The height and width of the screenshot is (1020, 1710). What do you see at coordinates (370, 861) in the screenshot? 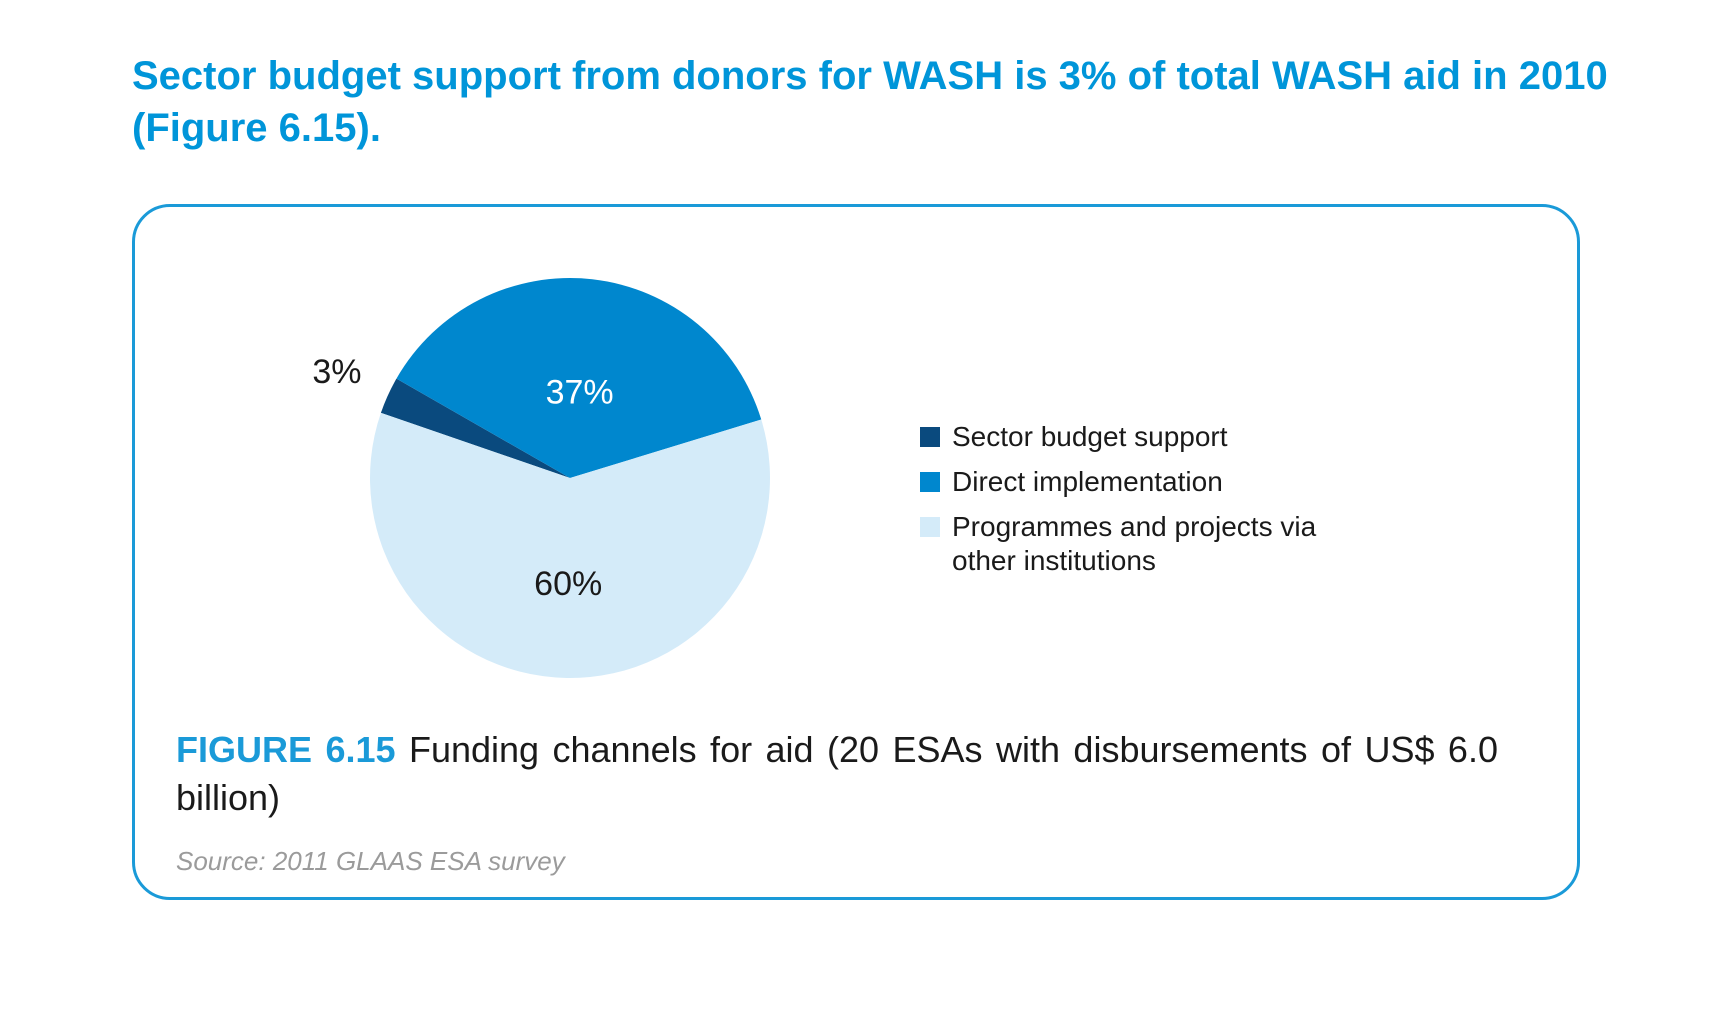
I see `figure-source: Source: 2011 GLAAS ESA survey` at bounding box center [370, 861].